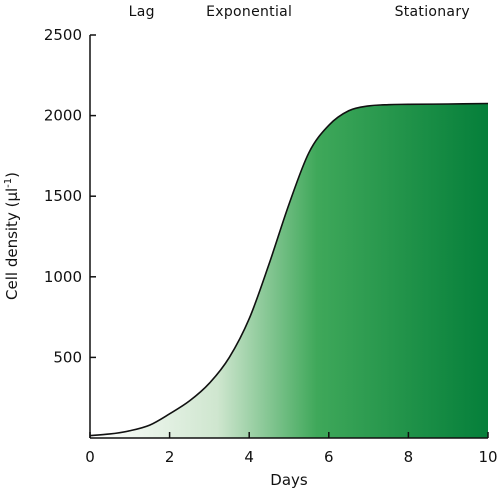 The height and width of the screenshot is (490, 500). I want to click on phase-label-exponential: Exponential, so click(249, 12).